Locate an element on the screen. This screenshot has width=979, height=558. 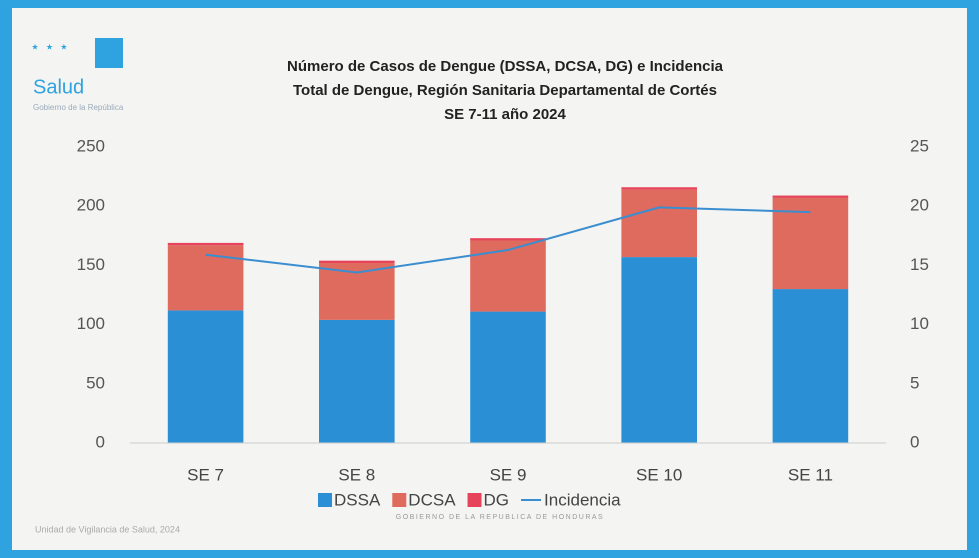
y-tick-label: 150 is located at coordinates (91, 264).